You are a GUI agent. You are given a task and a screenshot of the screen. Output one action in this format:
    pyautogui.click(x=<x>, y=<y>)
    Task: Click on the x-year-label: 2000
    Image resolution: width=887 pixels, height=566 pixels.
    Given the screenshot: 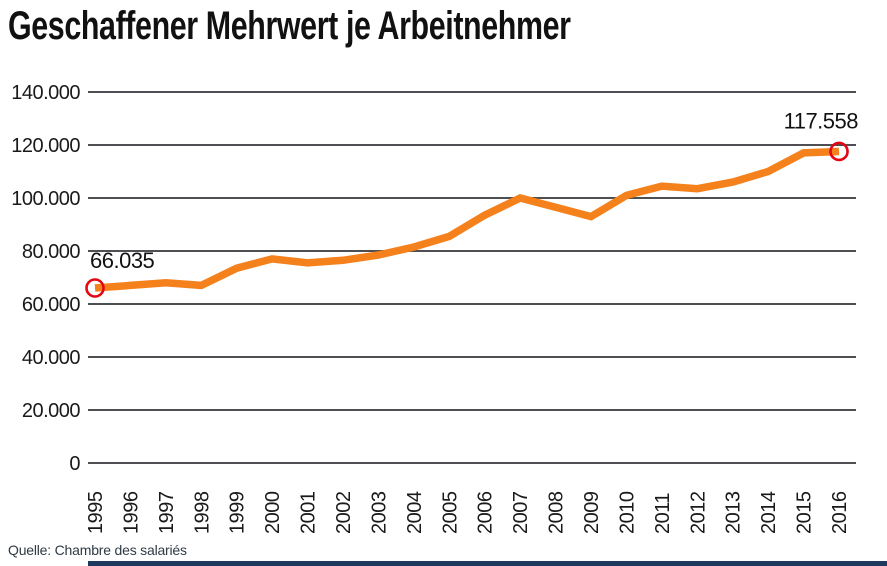 What is the action you would take?
    pyautogui.click(x=273, y=512)
    